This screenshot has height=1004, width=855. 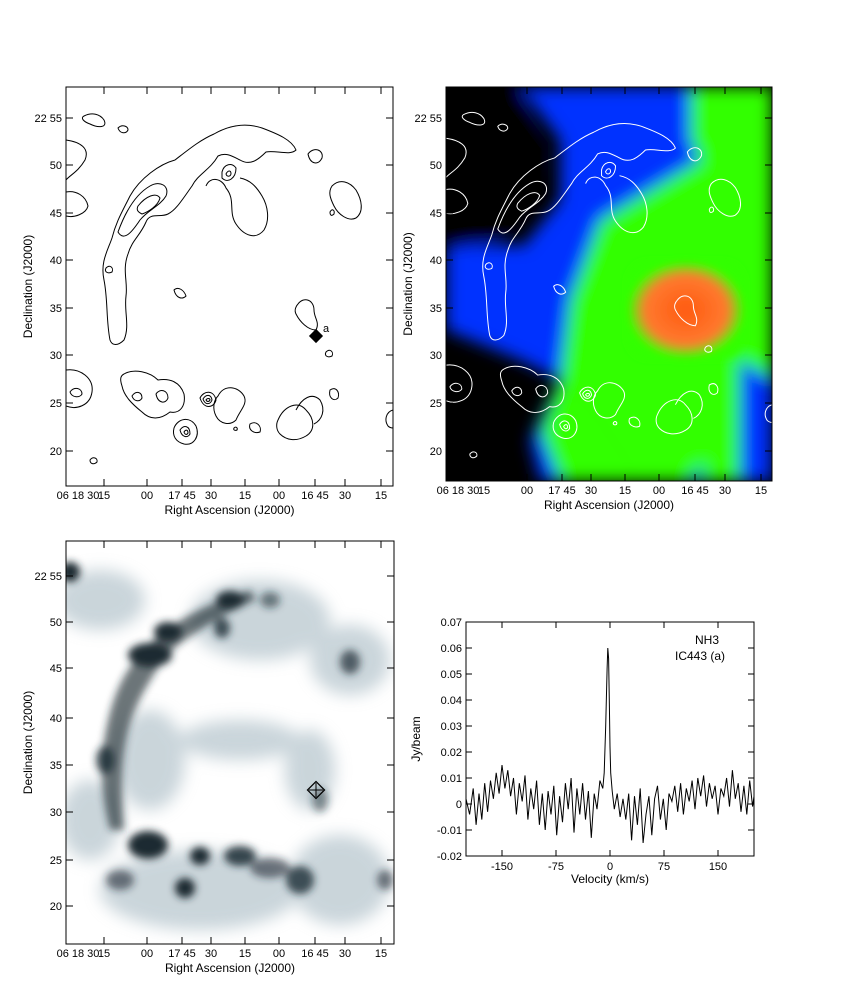 I want to click on y-tick-label: 22 55, so click(x=428, y=119).